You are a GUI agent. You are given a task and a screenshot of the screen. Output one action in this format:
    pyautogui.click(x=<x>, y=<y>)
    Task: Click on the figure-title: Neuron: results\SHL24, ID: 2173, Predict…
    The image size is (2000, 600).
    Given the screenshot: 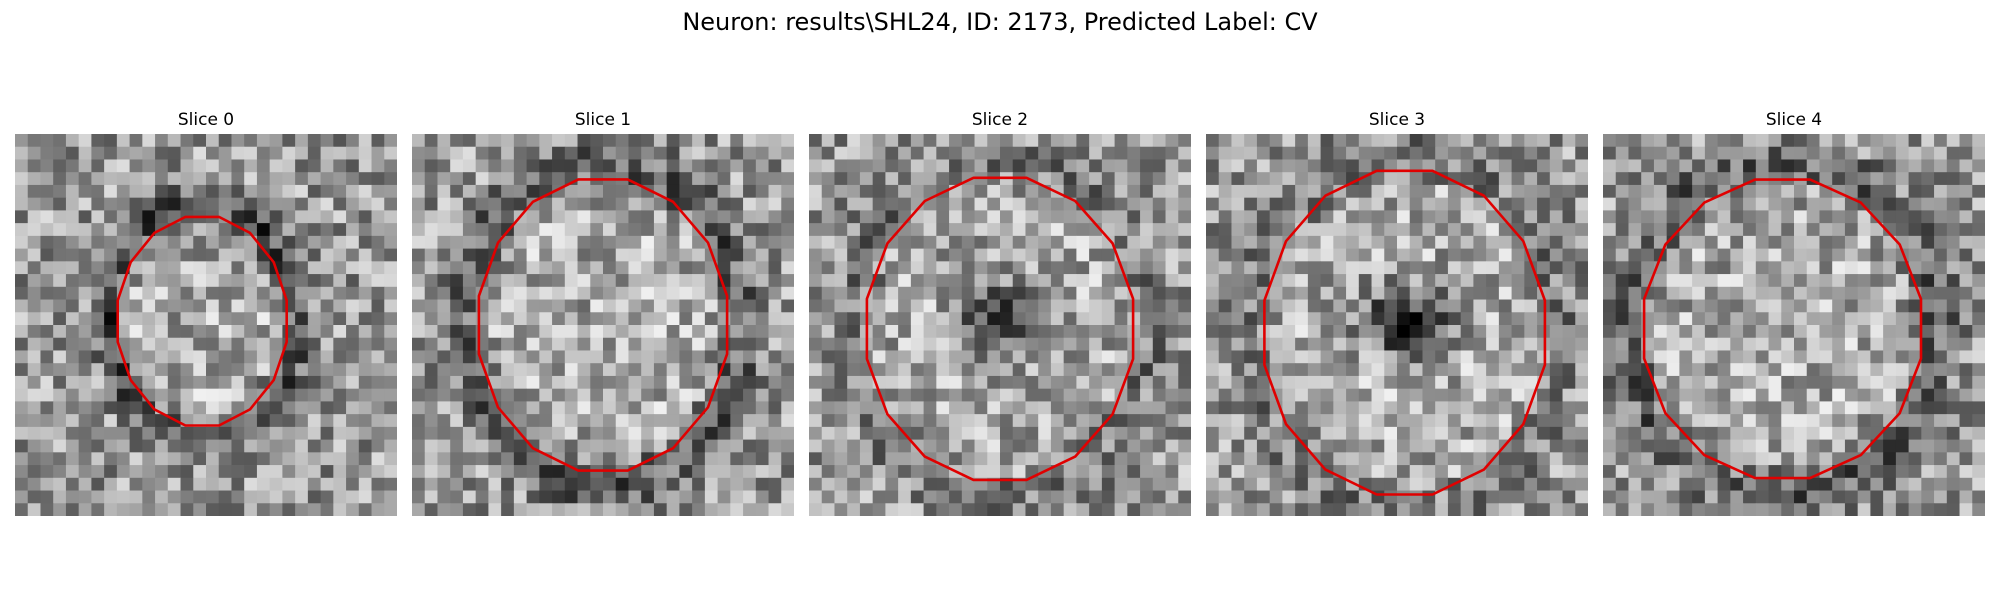 What is the action you would take?
    pyautogui.click(x=1000, y=22)
    